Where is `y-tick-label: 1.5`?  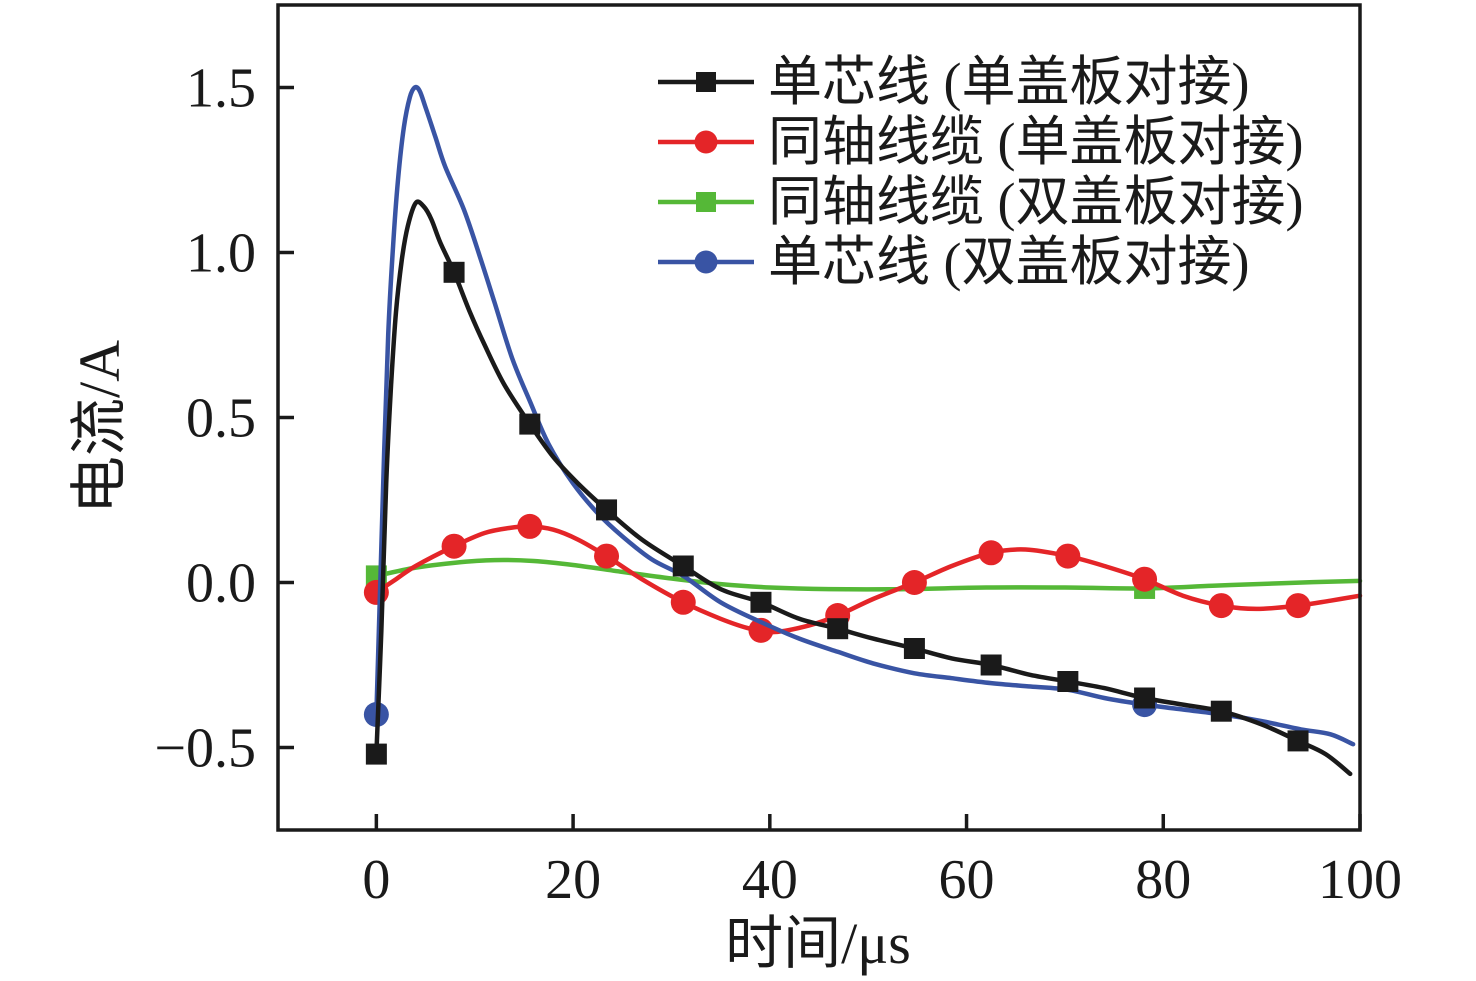
y-tick-label: 1.5 is located at coordinates (221, 89).